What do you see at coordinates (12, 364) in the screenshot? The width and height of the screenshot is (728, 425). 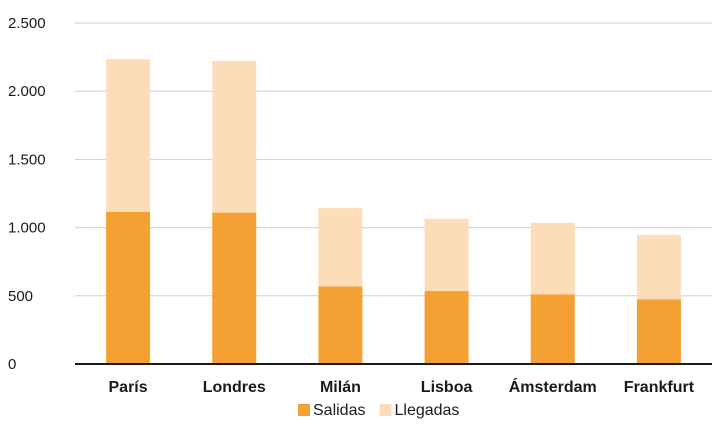 I see `y-tick-label: 0` at bounding box center [12, 364].